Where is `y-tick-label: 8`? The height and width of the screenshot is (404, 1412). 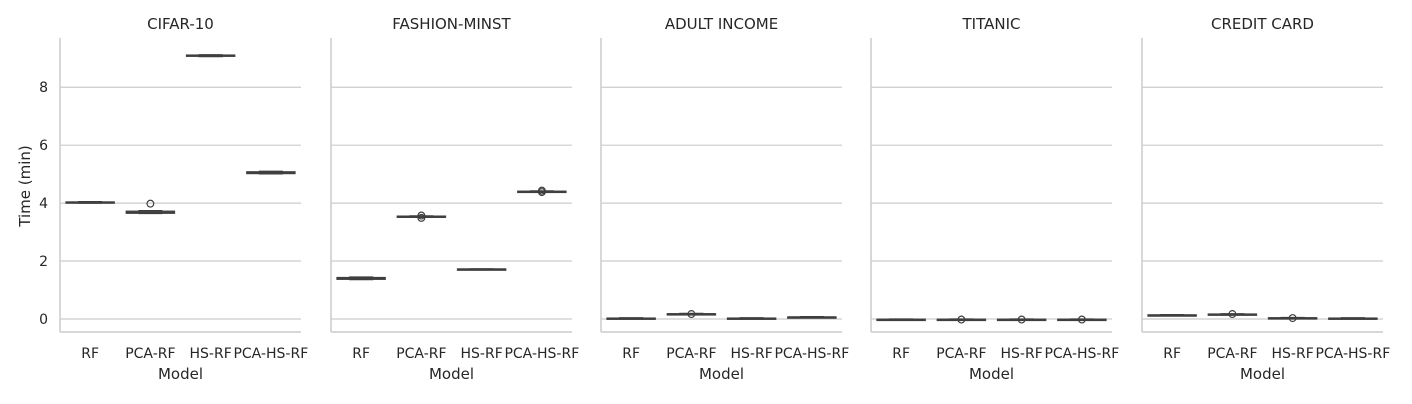 y-tick-label: 8 is located at coordinates (43, 88).